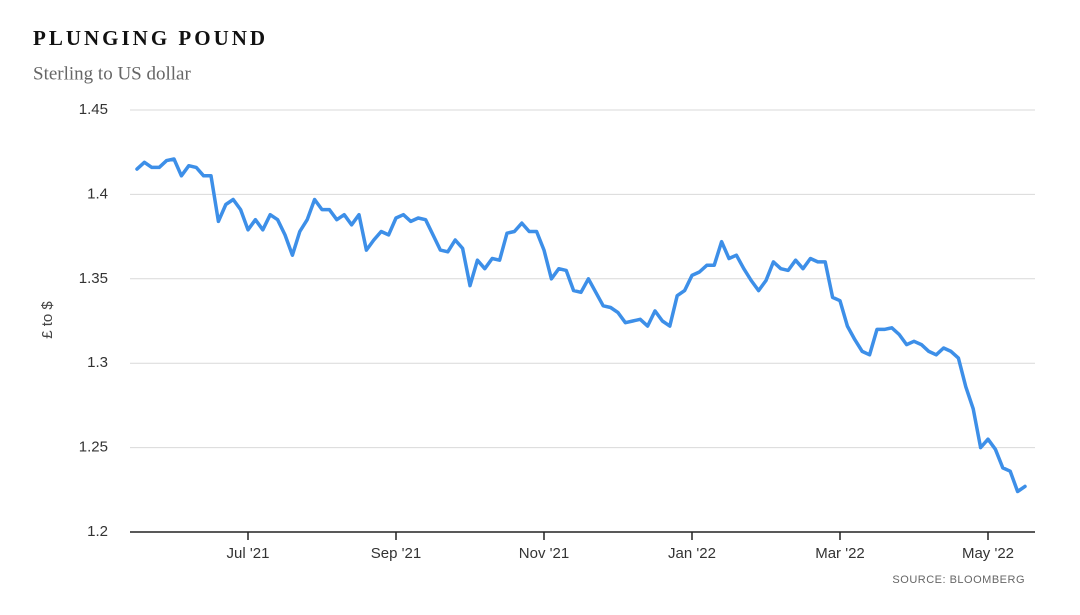 This screenshot has height=615, width=1080. I want to click on x-tick-label: Jan '22, so click(692, 553).